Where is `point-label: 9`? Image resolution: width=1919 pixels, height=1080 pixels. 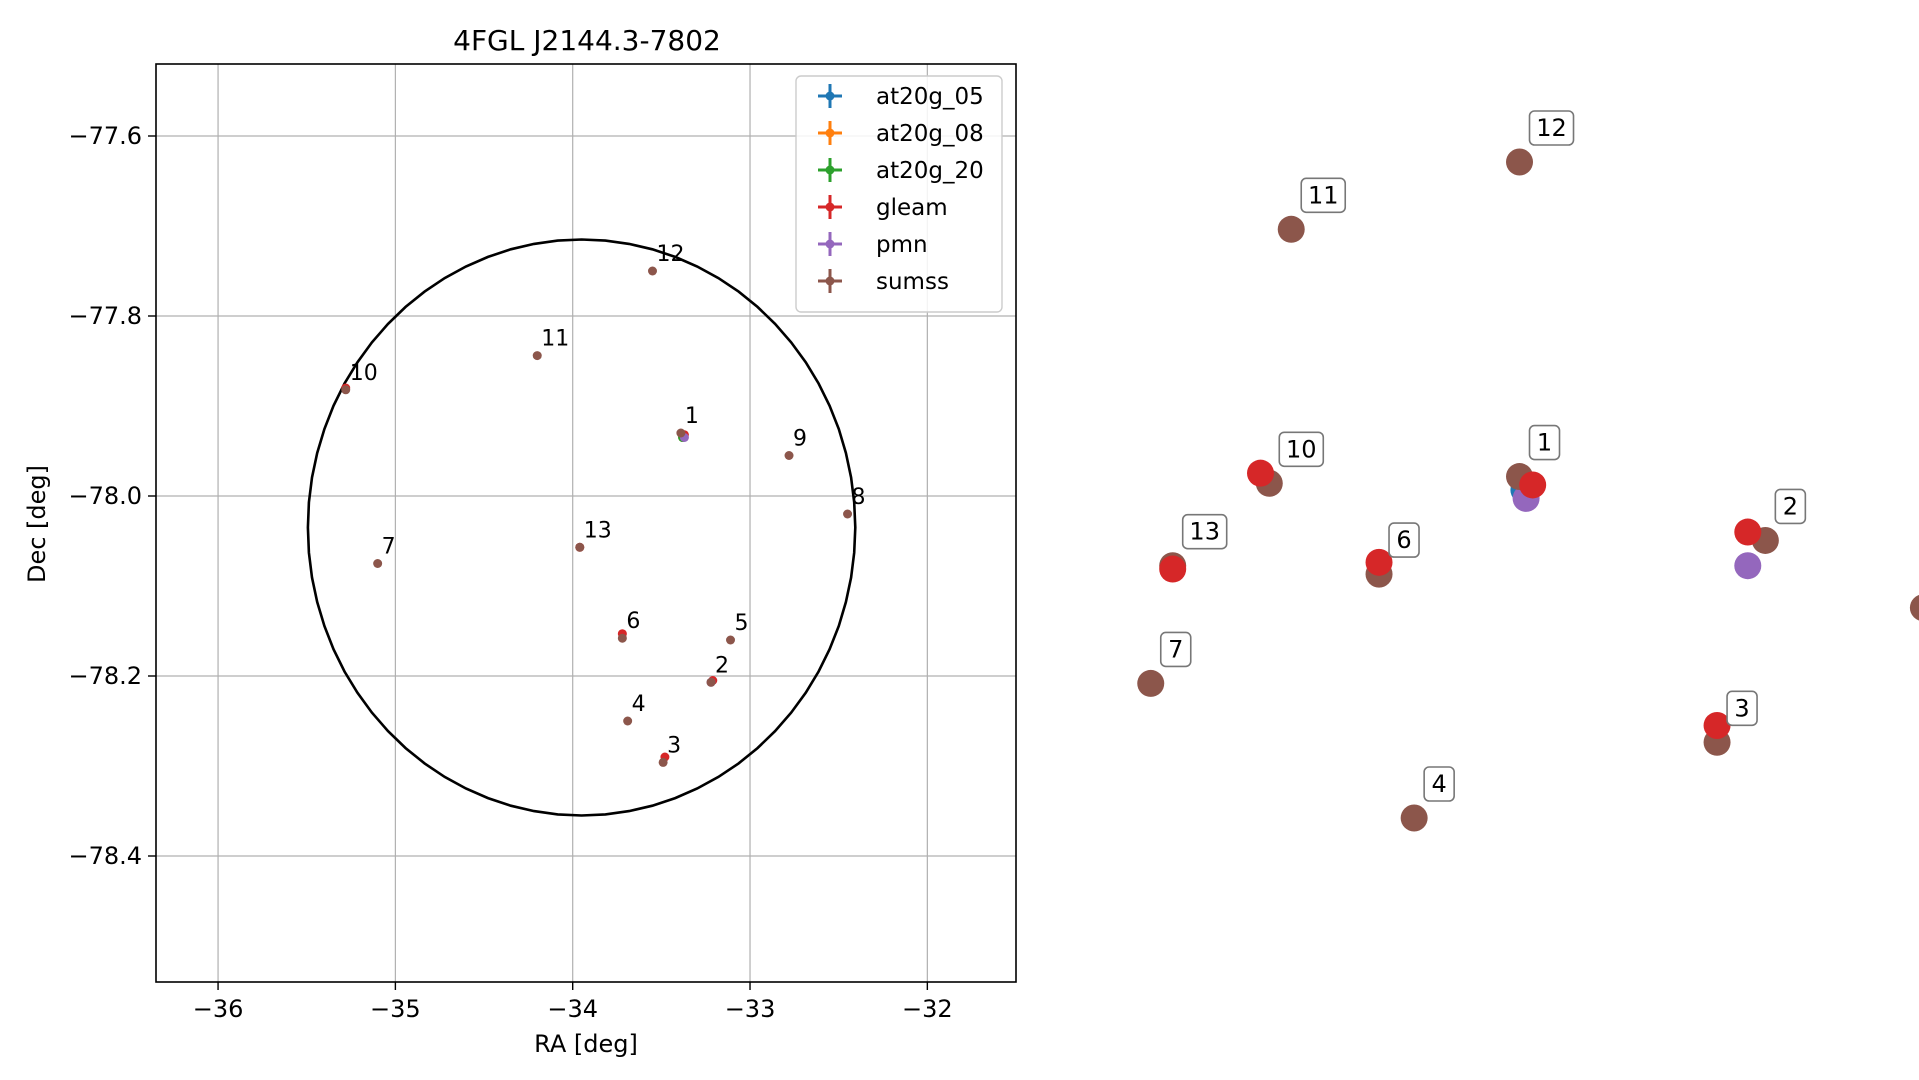
point-label: 9 is located at coordinates (800, 439).